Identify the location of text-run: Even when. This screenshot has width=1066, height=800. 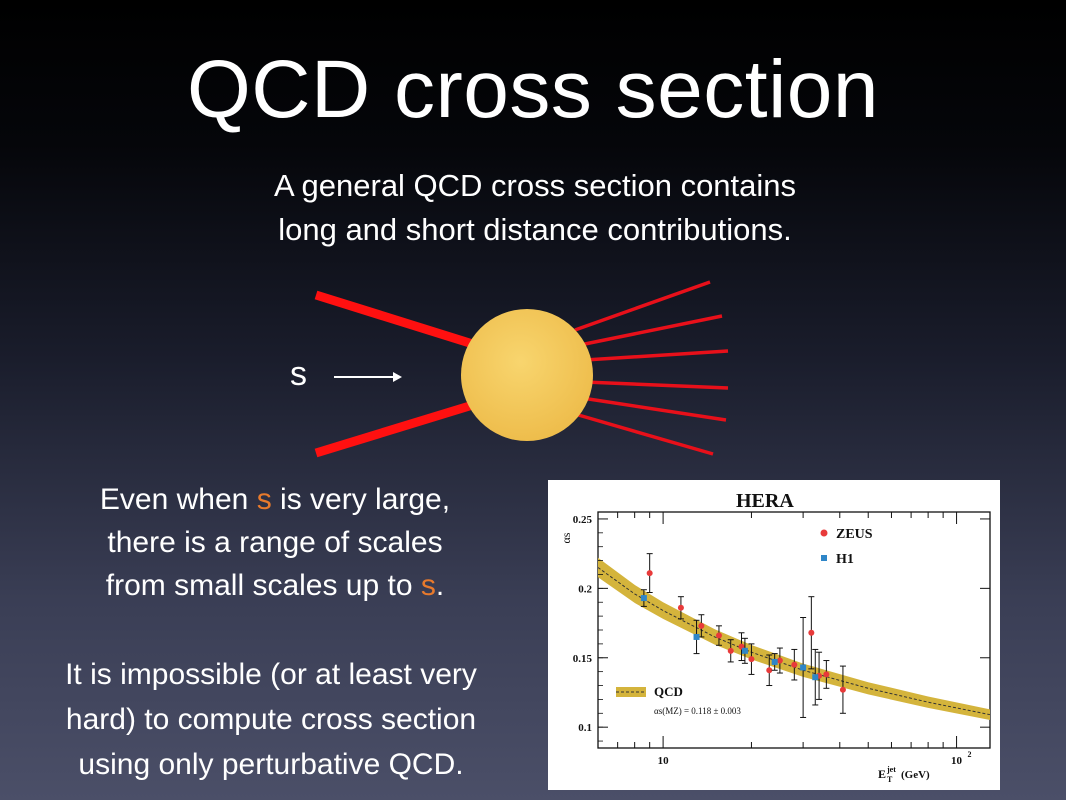
(178, 499).